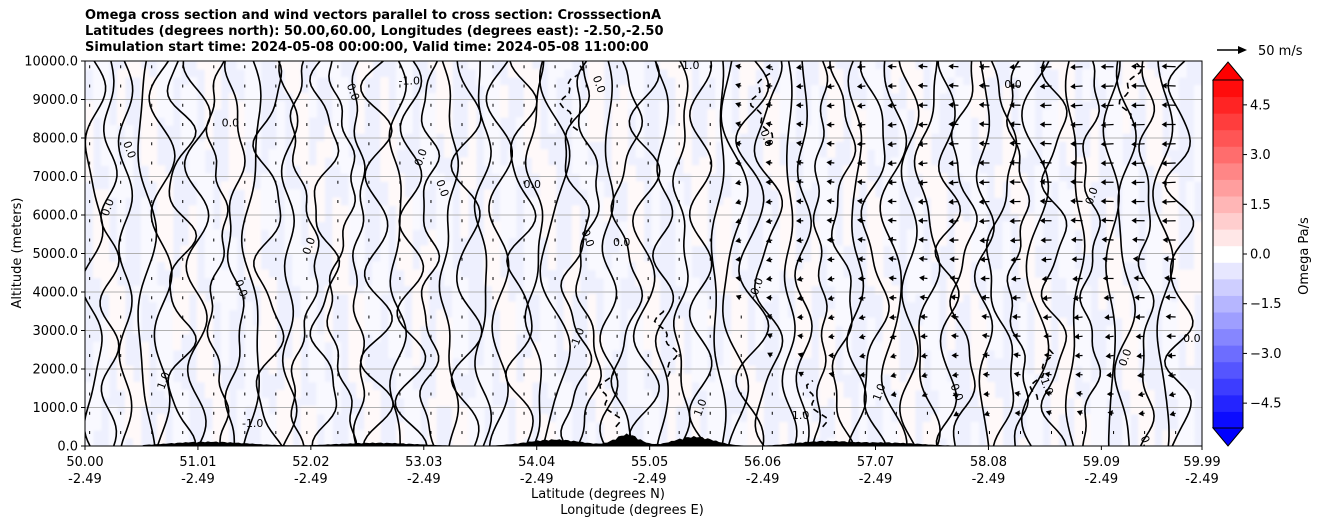  What do you see at coordinates (752, 253) in the screenshot?
I see `contour-line` at bounding box center [752, 253].